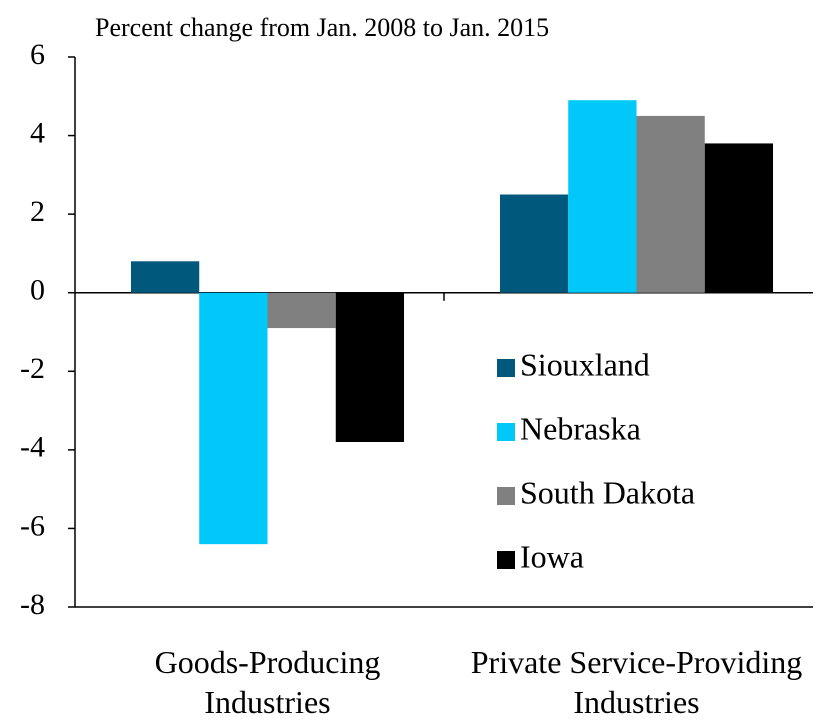  I want to click on y-tick-label: 2, so click(37, 211).